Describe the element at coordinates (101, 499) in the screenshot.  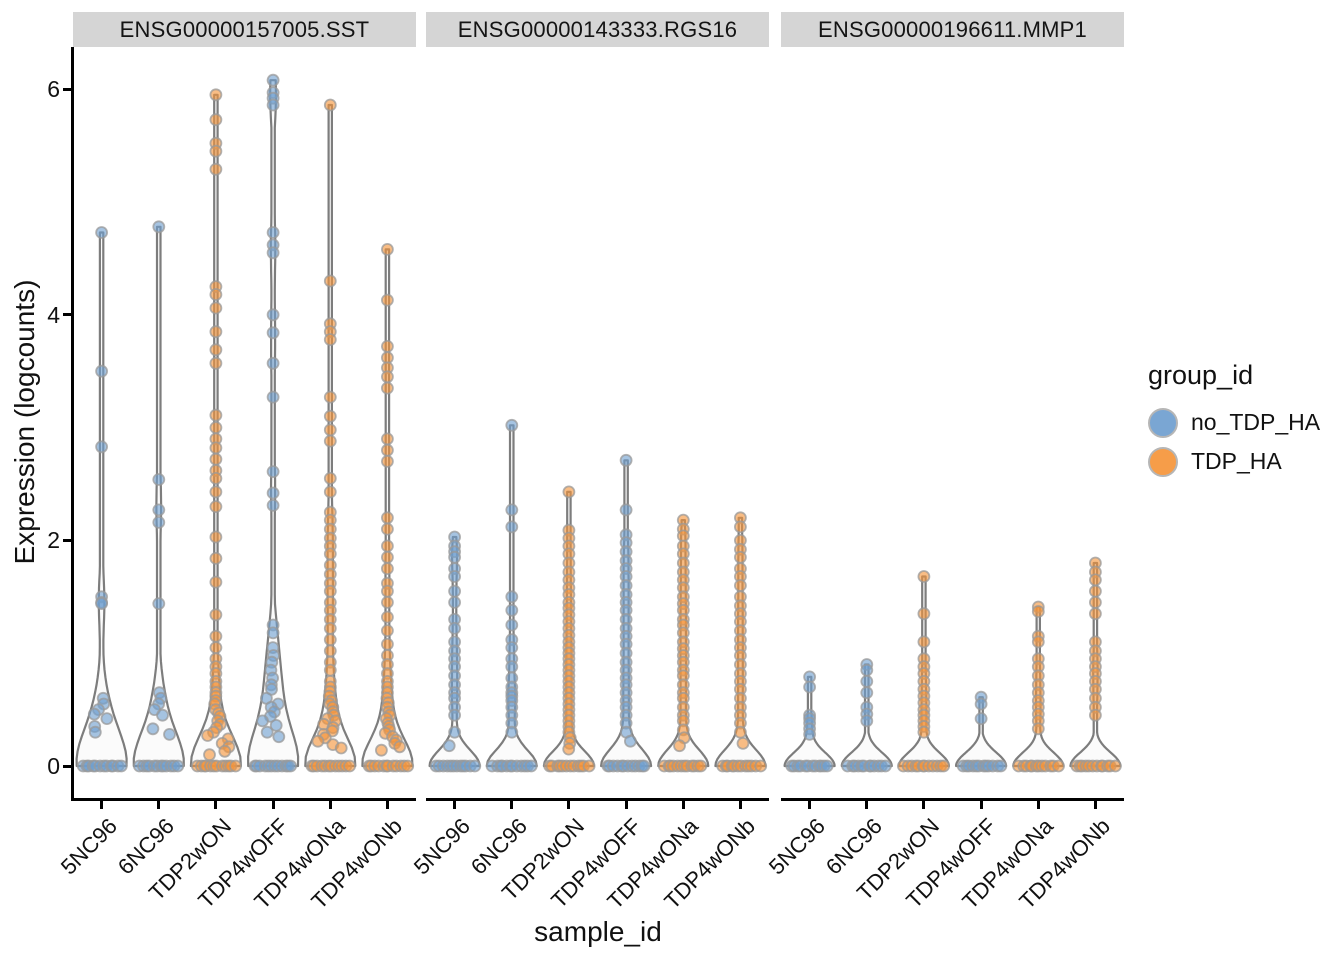
I see `violin-5nc96` at that location.